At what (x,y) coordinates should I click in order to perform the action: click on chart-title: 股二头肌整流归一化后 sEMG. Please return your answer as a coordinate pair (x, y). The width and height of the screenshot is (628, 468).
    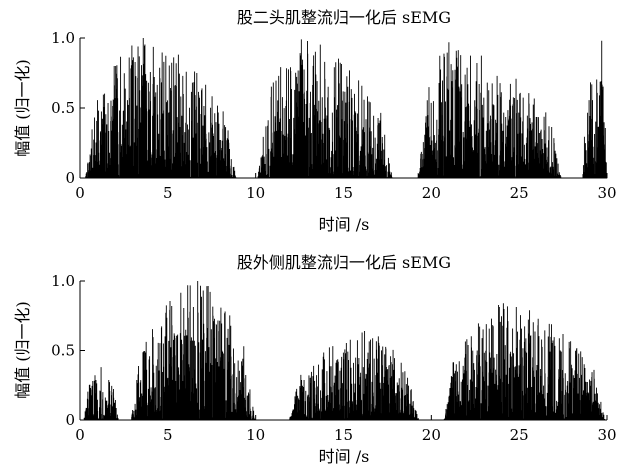
    Looking at the image, I should click on (344, 17).